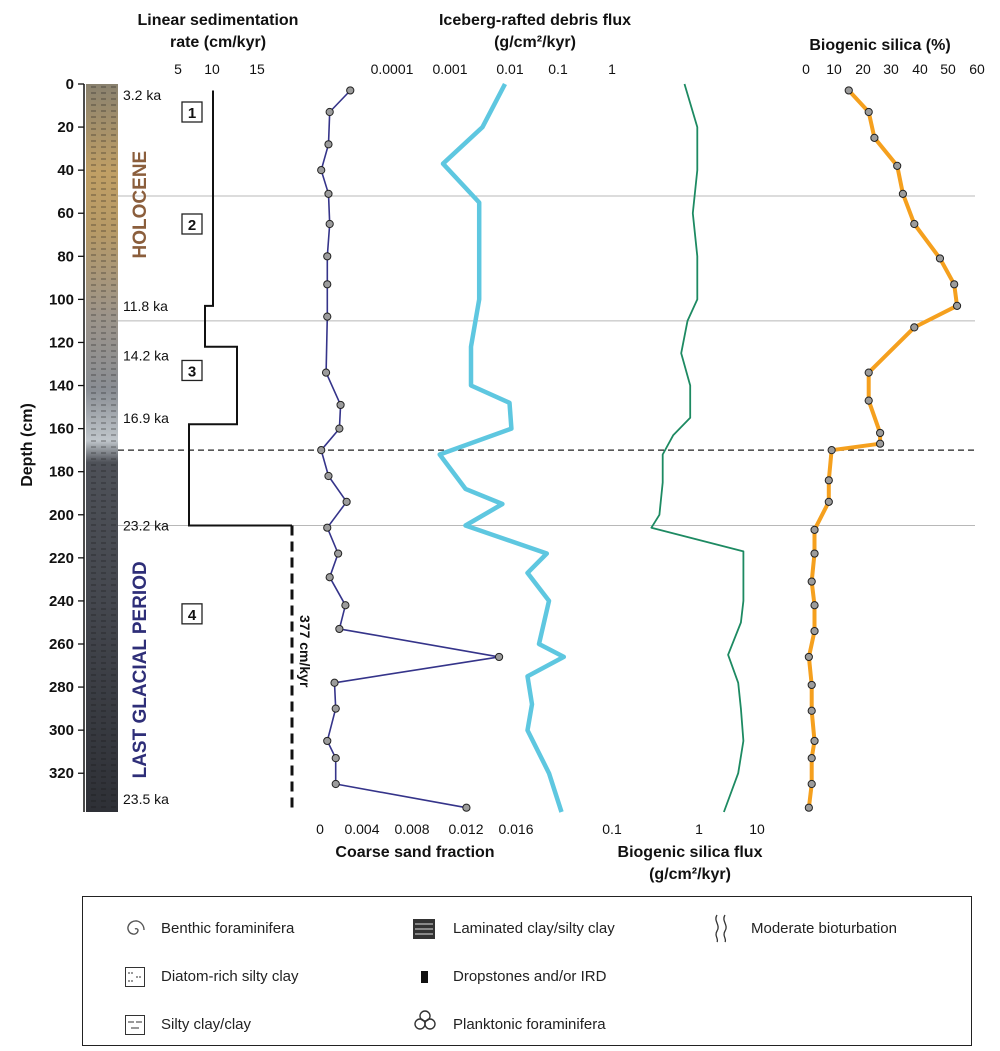 The height and width of the screenshot is (1051, 1000). I want to click on legend-label: Laminated clay/silty clay, so click(534, 928).